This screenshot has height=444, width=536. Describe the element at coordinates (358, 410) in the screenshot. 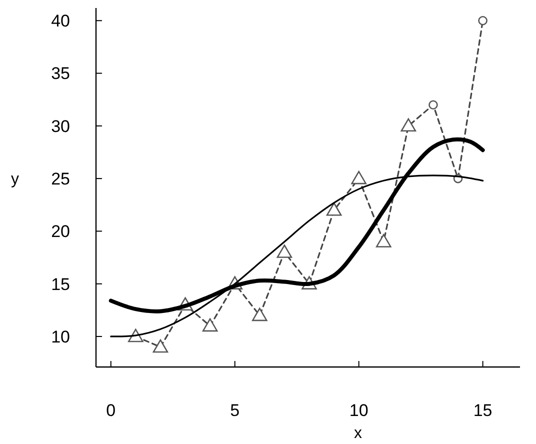

I see `x-tick-label: 10` at that location.